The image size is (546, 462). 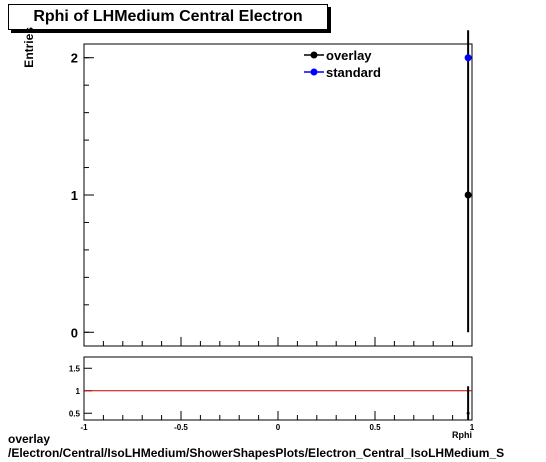 What do you see at coordinates (278, 427) in the screenshot?
I see `x-tick-label: 0` at bounding box center [278, 427].